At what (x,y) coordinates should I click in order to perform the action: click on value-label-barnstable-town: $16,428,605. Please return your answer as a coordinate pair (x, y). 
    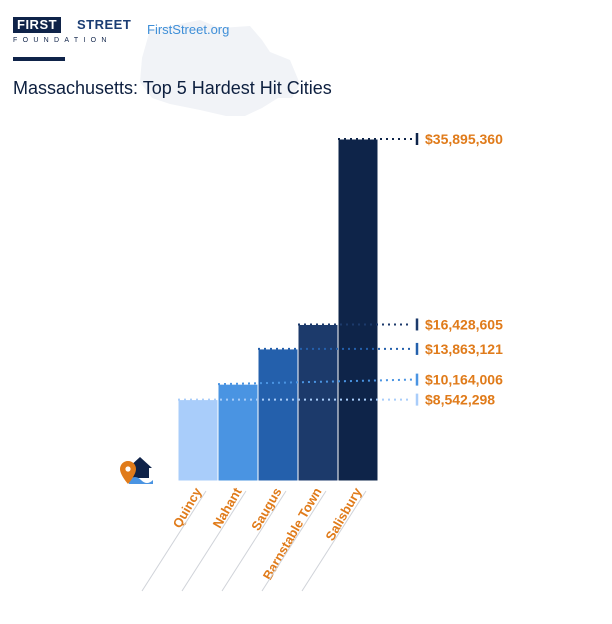
    Looking at the image, I should click on (464, 324).